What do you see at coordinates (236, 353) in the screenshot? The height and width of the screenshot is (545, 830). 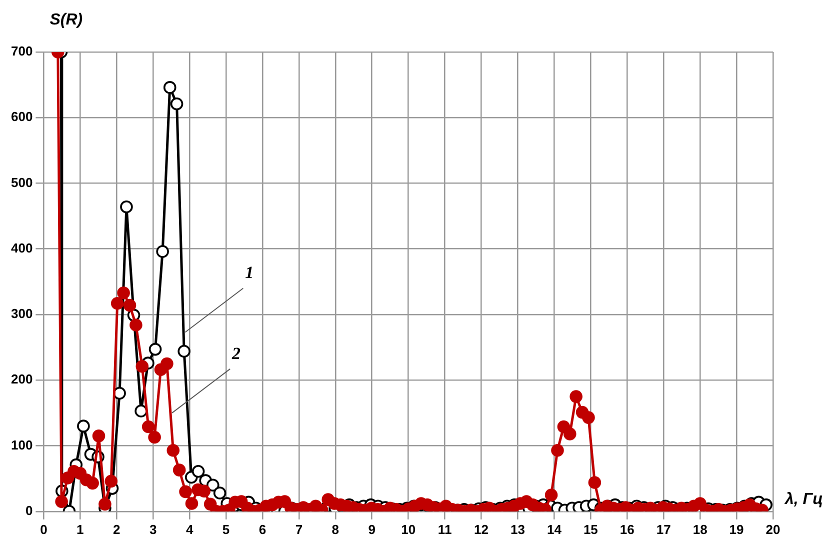 I see `annotation: 2` at bounding box center [236, 353].